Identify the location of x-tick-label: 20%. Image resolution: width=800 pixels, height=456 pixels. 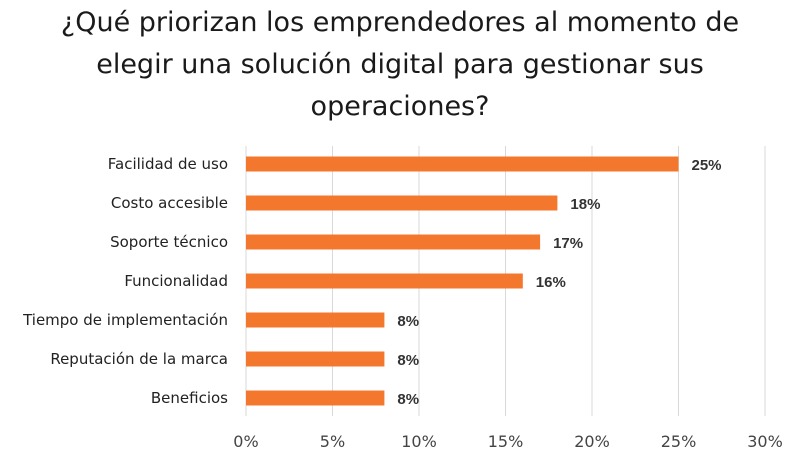
(592, 441).